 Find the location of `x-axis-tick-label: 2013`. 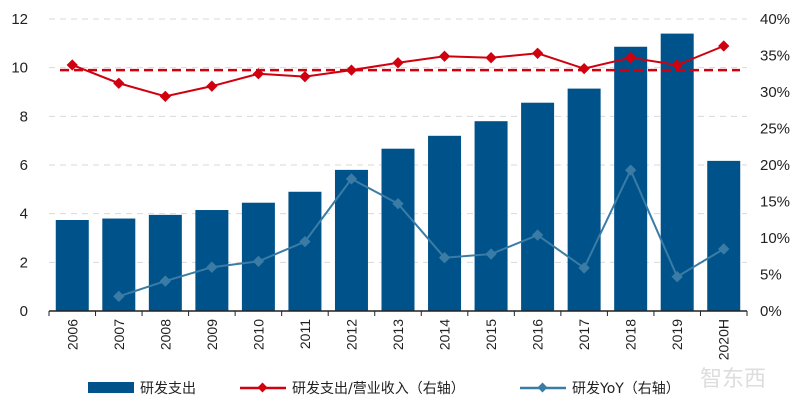

x-axis-tick-label: 2013 is located at coordinates (398, 334).